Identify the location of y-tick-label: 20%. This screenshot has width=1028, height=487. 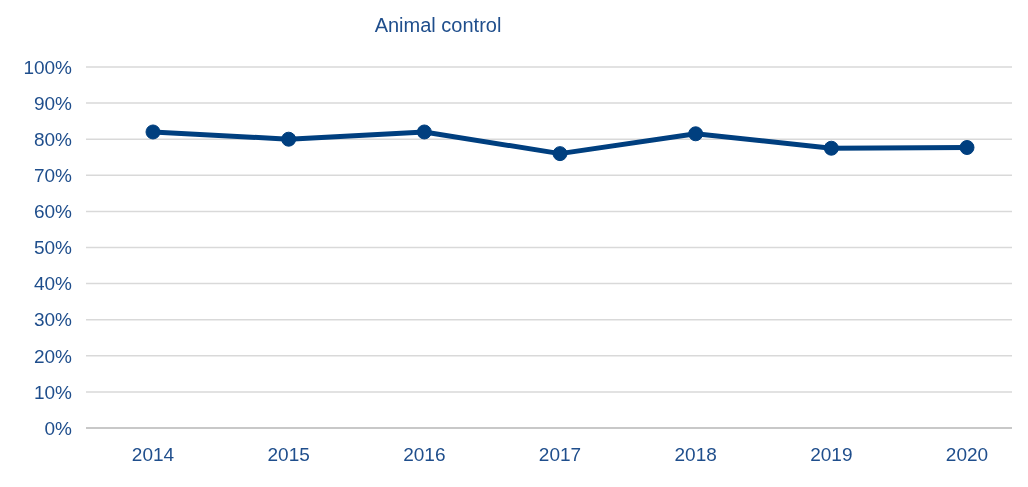
(53, 356).